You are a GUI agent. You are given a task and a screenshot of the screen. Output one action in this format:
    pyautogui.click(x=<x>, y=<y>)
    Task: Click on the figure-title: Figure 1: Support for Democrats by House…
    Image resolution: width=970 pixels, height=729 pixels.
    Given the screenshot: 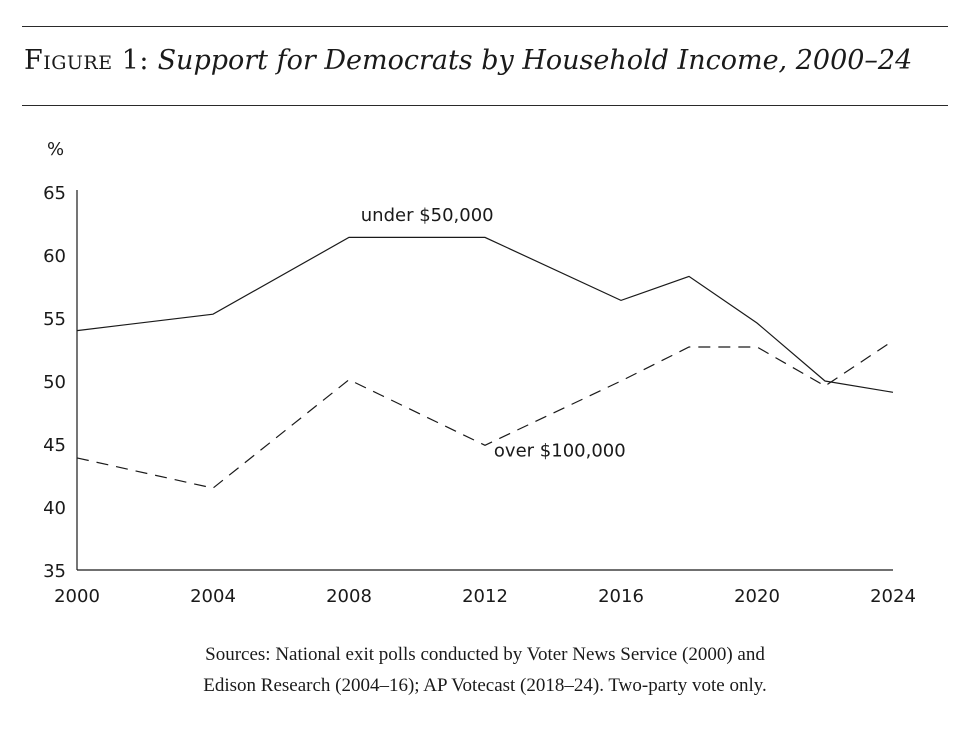 What is the action you would take?
    pyautogui.click(x=468, y=60)
    